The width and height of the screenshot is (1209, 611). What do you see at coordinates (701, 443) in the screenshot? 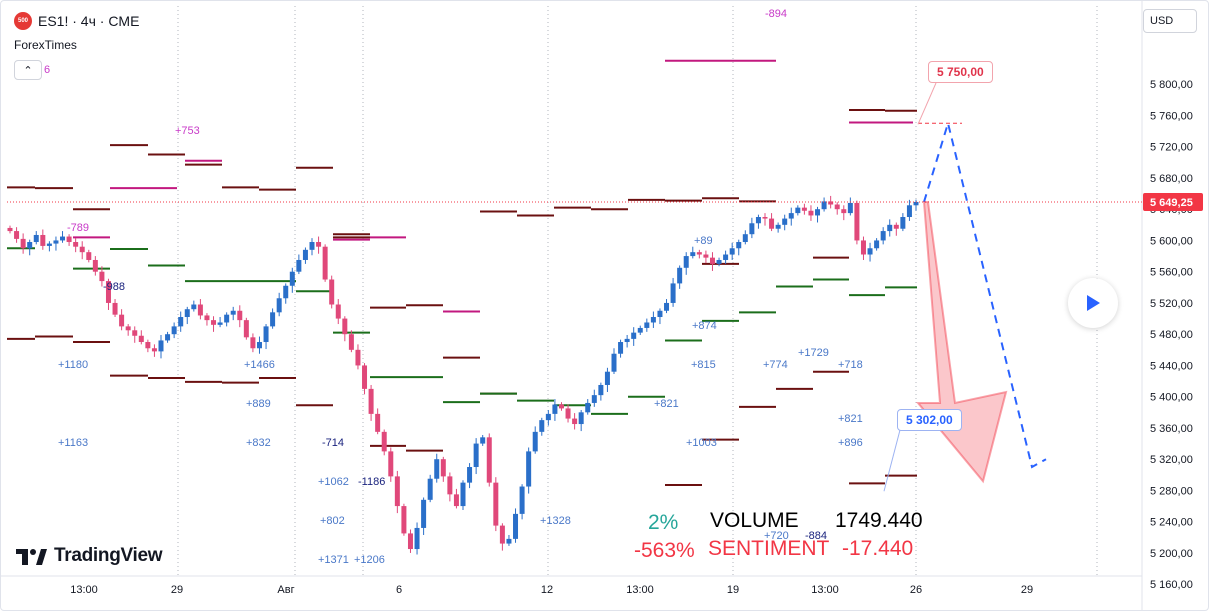
I see `level-value-label: +1003` at bounding box center [701, 443].